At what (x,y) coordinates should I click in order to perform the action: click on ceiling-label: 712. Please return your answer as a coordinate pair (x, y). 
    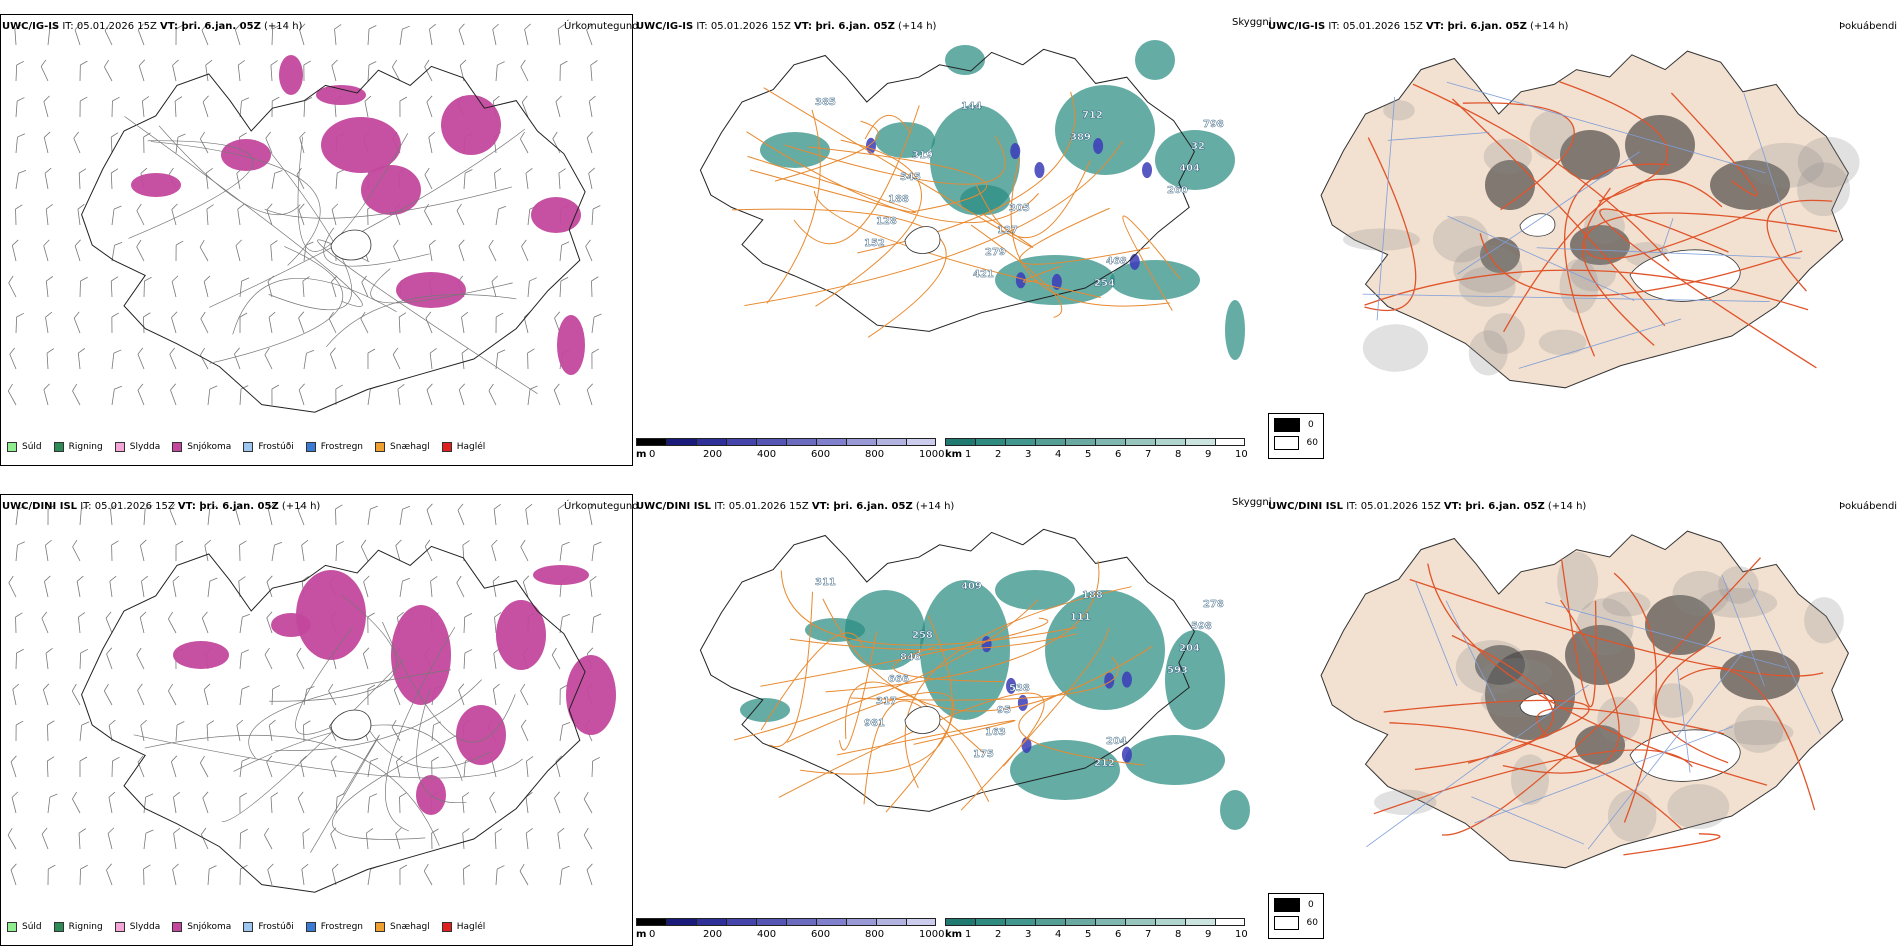
    Looking at the image, I should click on (1092, 115).